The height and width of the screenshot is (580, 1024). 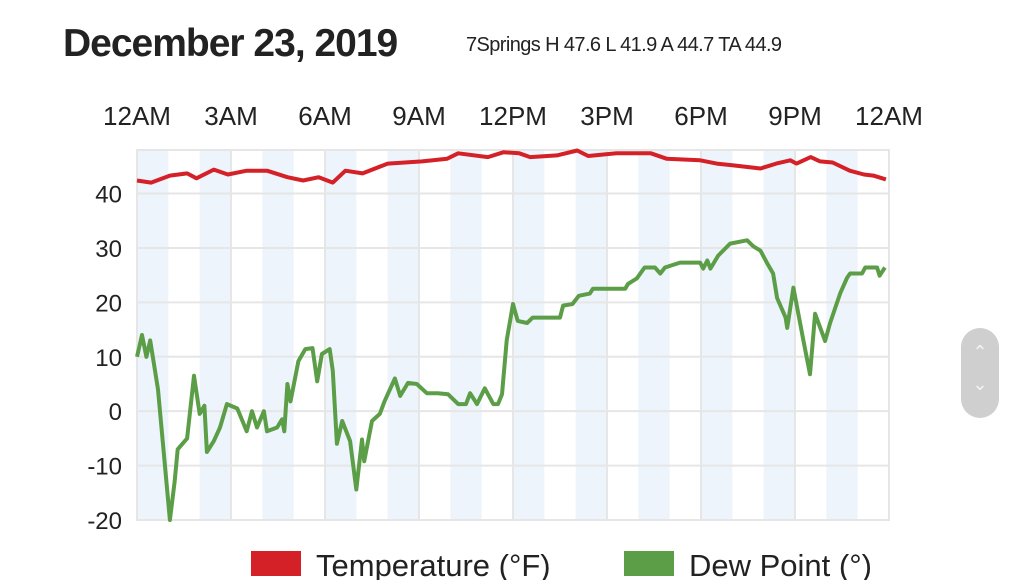 I want to click on legend: Temperature (°F) Dew Point (°), so click(x=561, y=564).